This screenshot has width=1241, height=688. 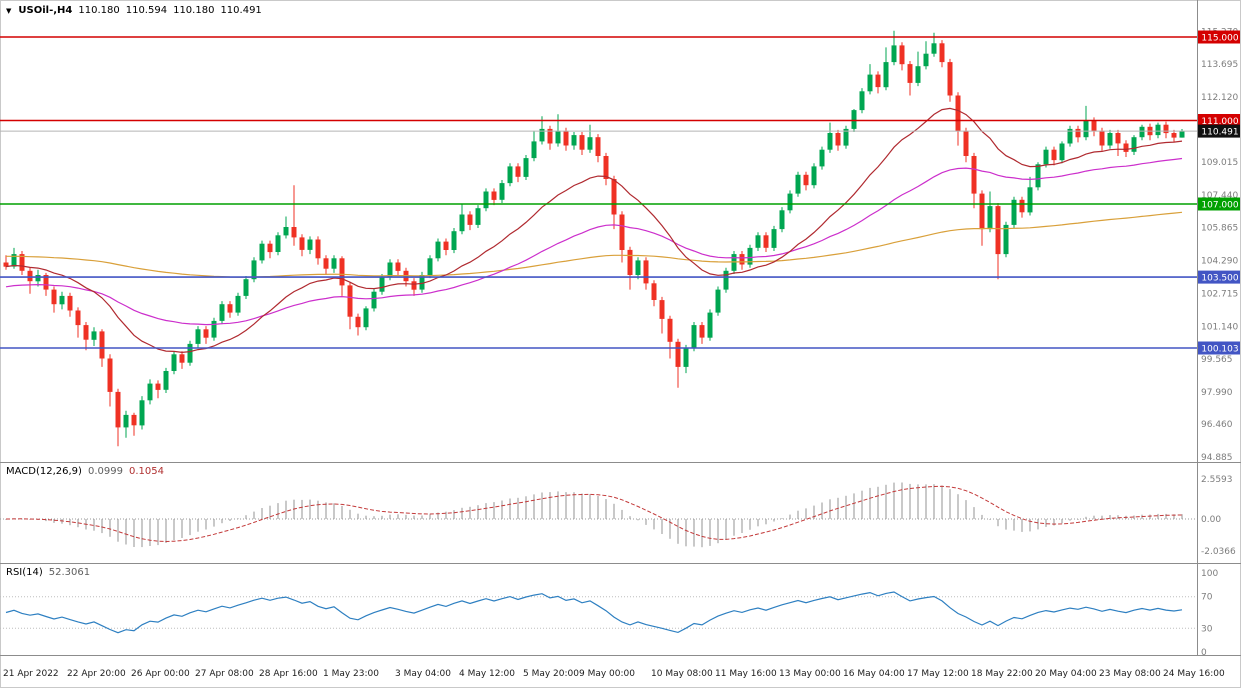 I want to click on svg-text: 102.715, so click(x=1219, y=294).